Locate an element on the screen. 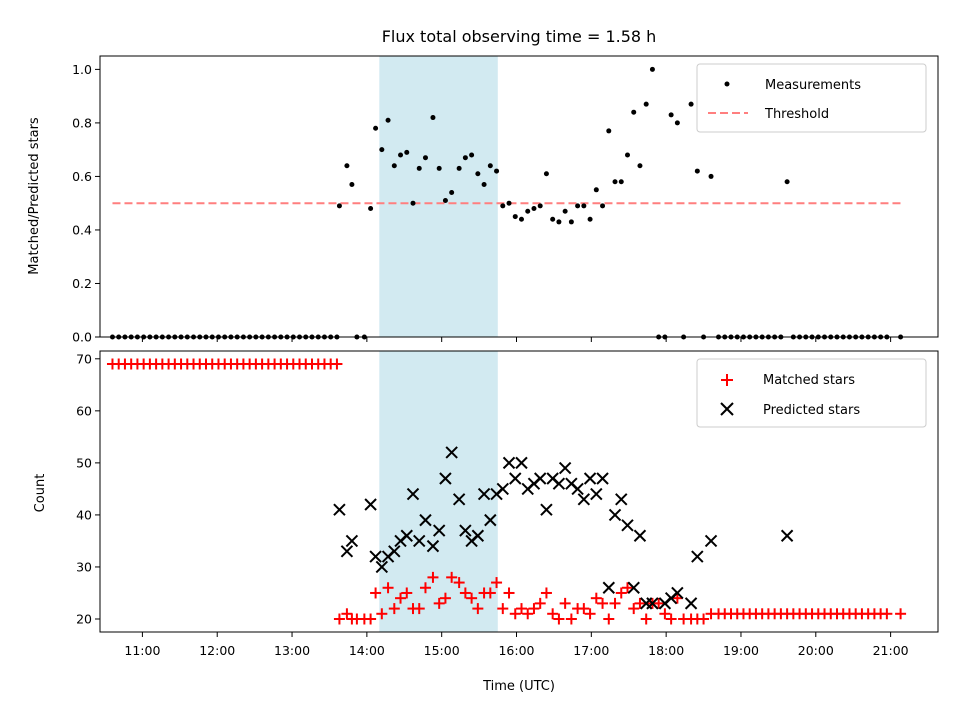 The image size is (960, 720). y-tick-label: 20 is located at coordinates (84, 618).